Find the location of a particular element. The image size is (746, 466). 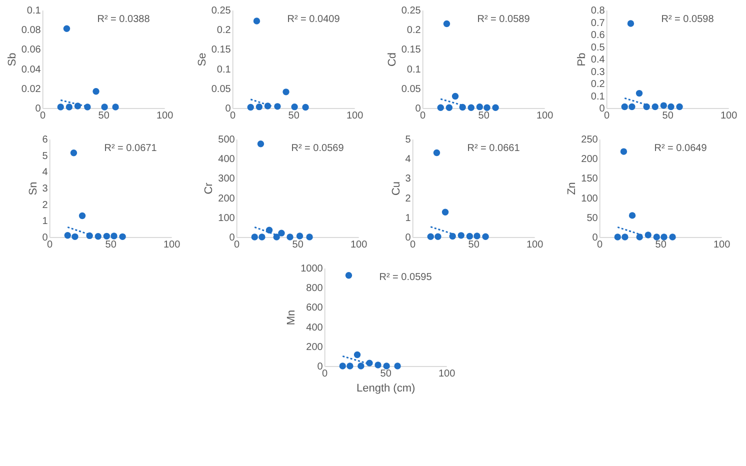

y-axis-title: Cu is located at coordinates (396, 188).